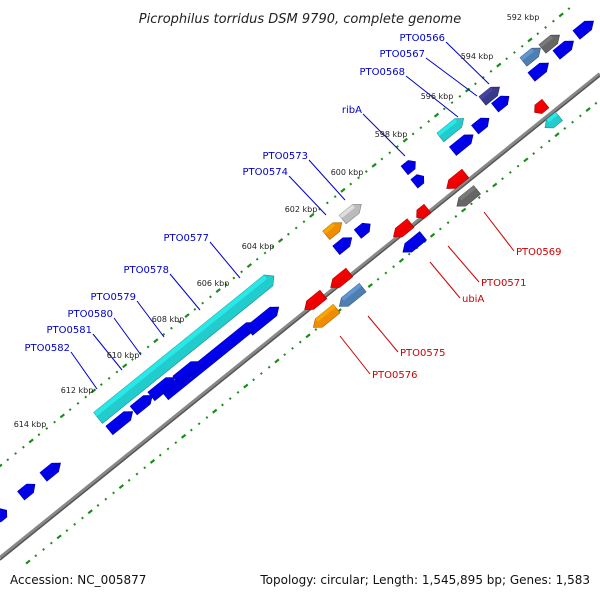  What do you see at coordinates (225, 260) in the screenshot?
I see `leader-pto0577` at bounding box center [225, 260].